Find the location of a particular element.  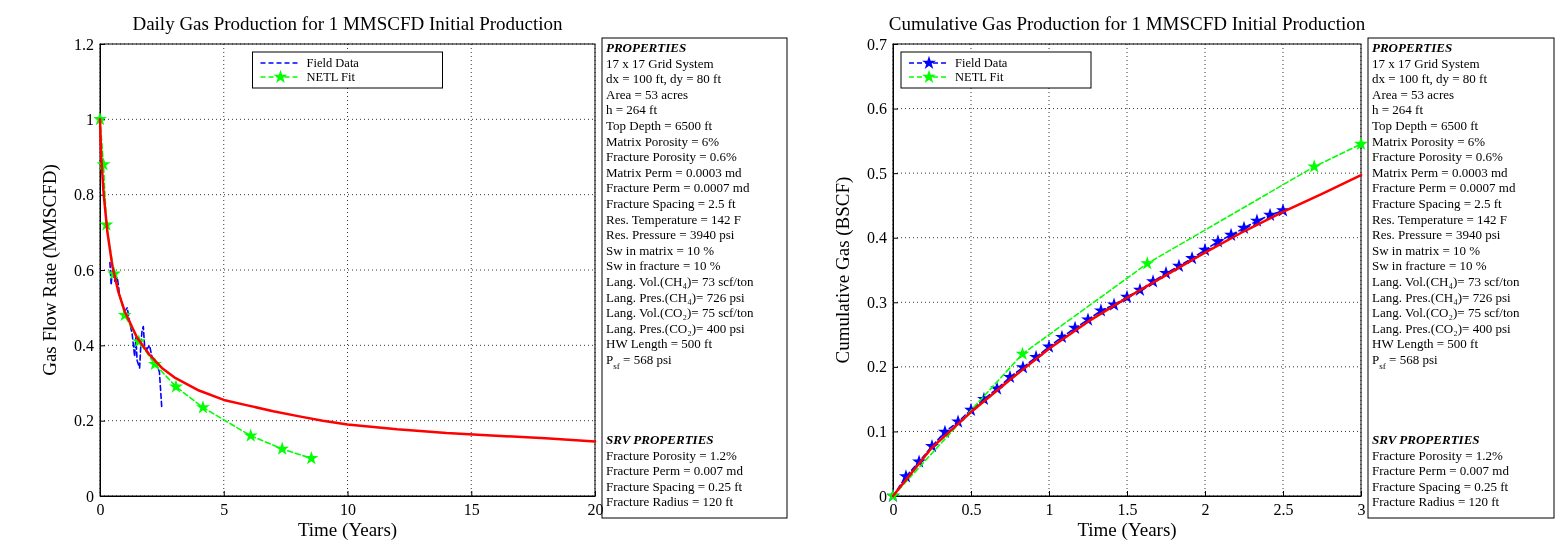

x-tick-label: 1.5 is located at coordinates (1127, 510).